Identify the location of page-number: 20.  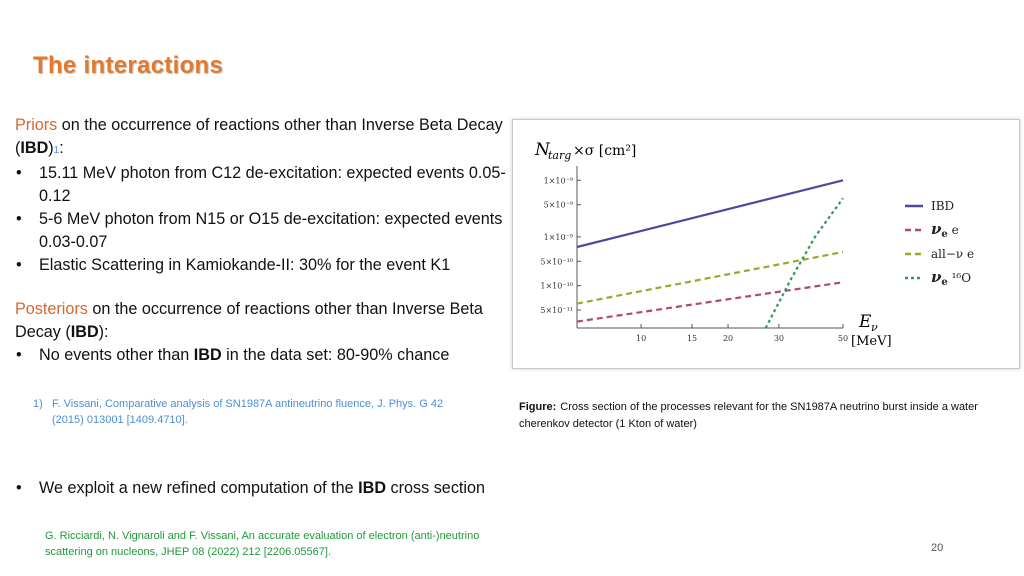
(937, 548).